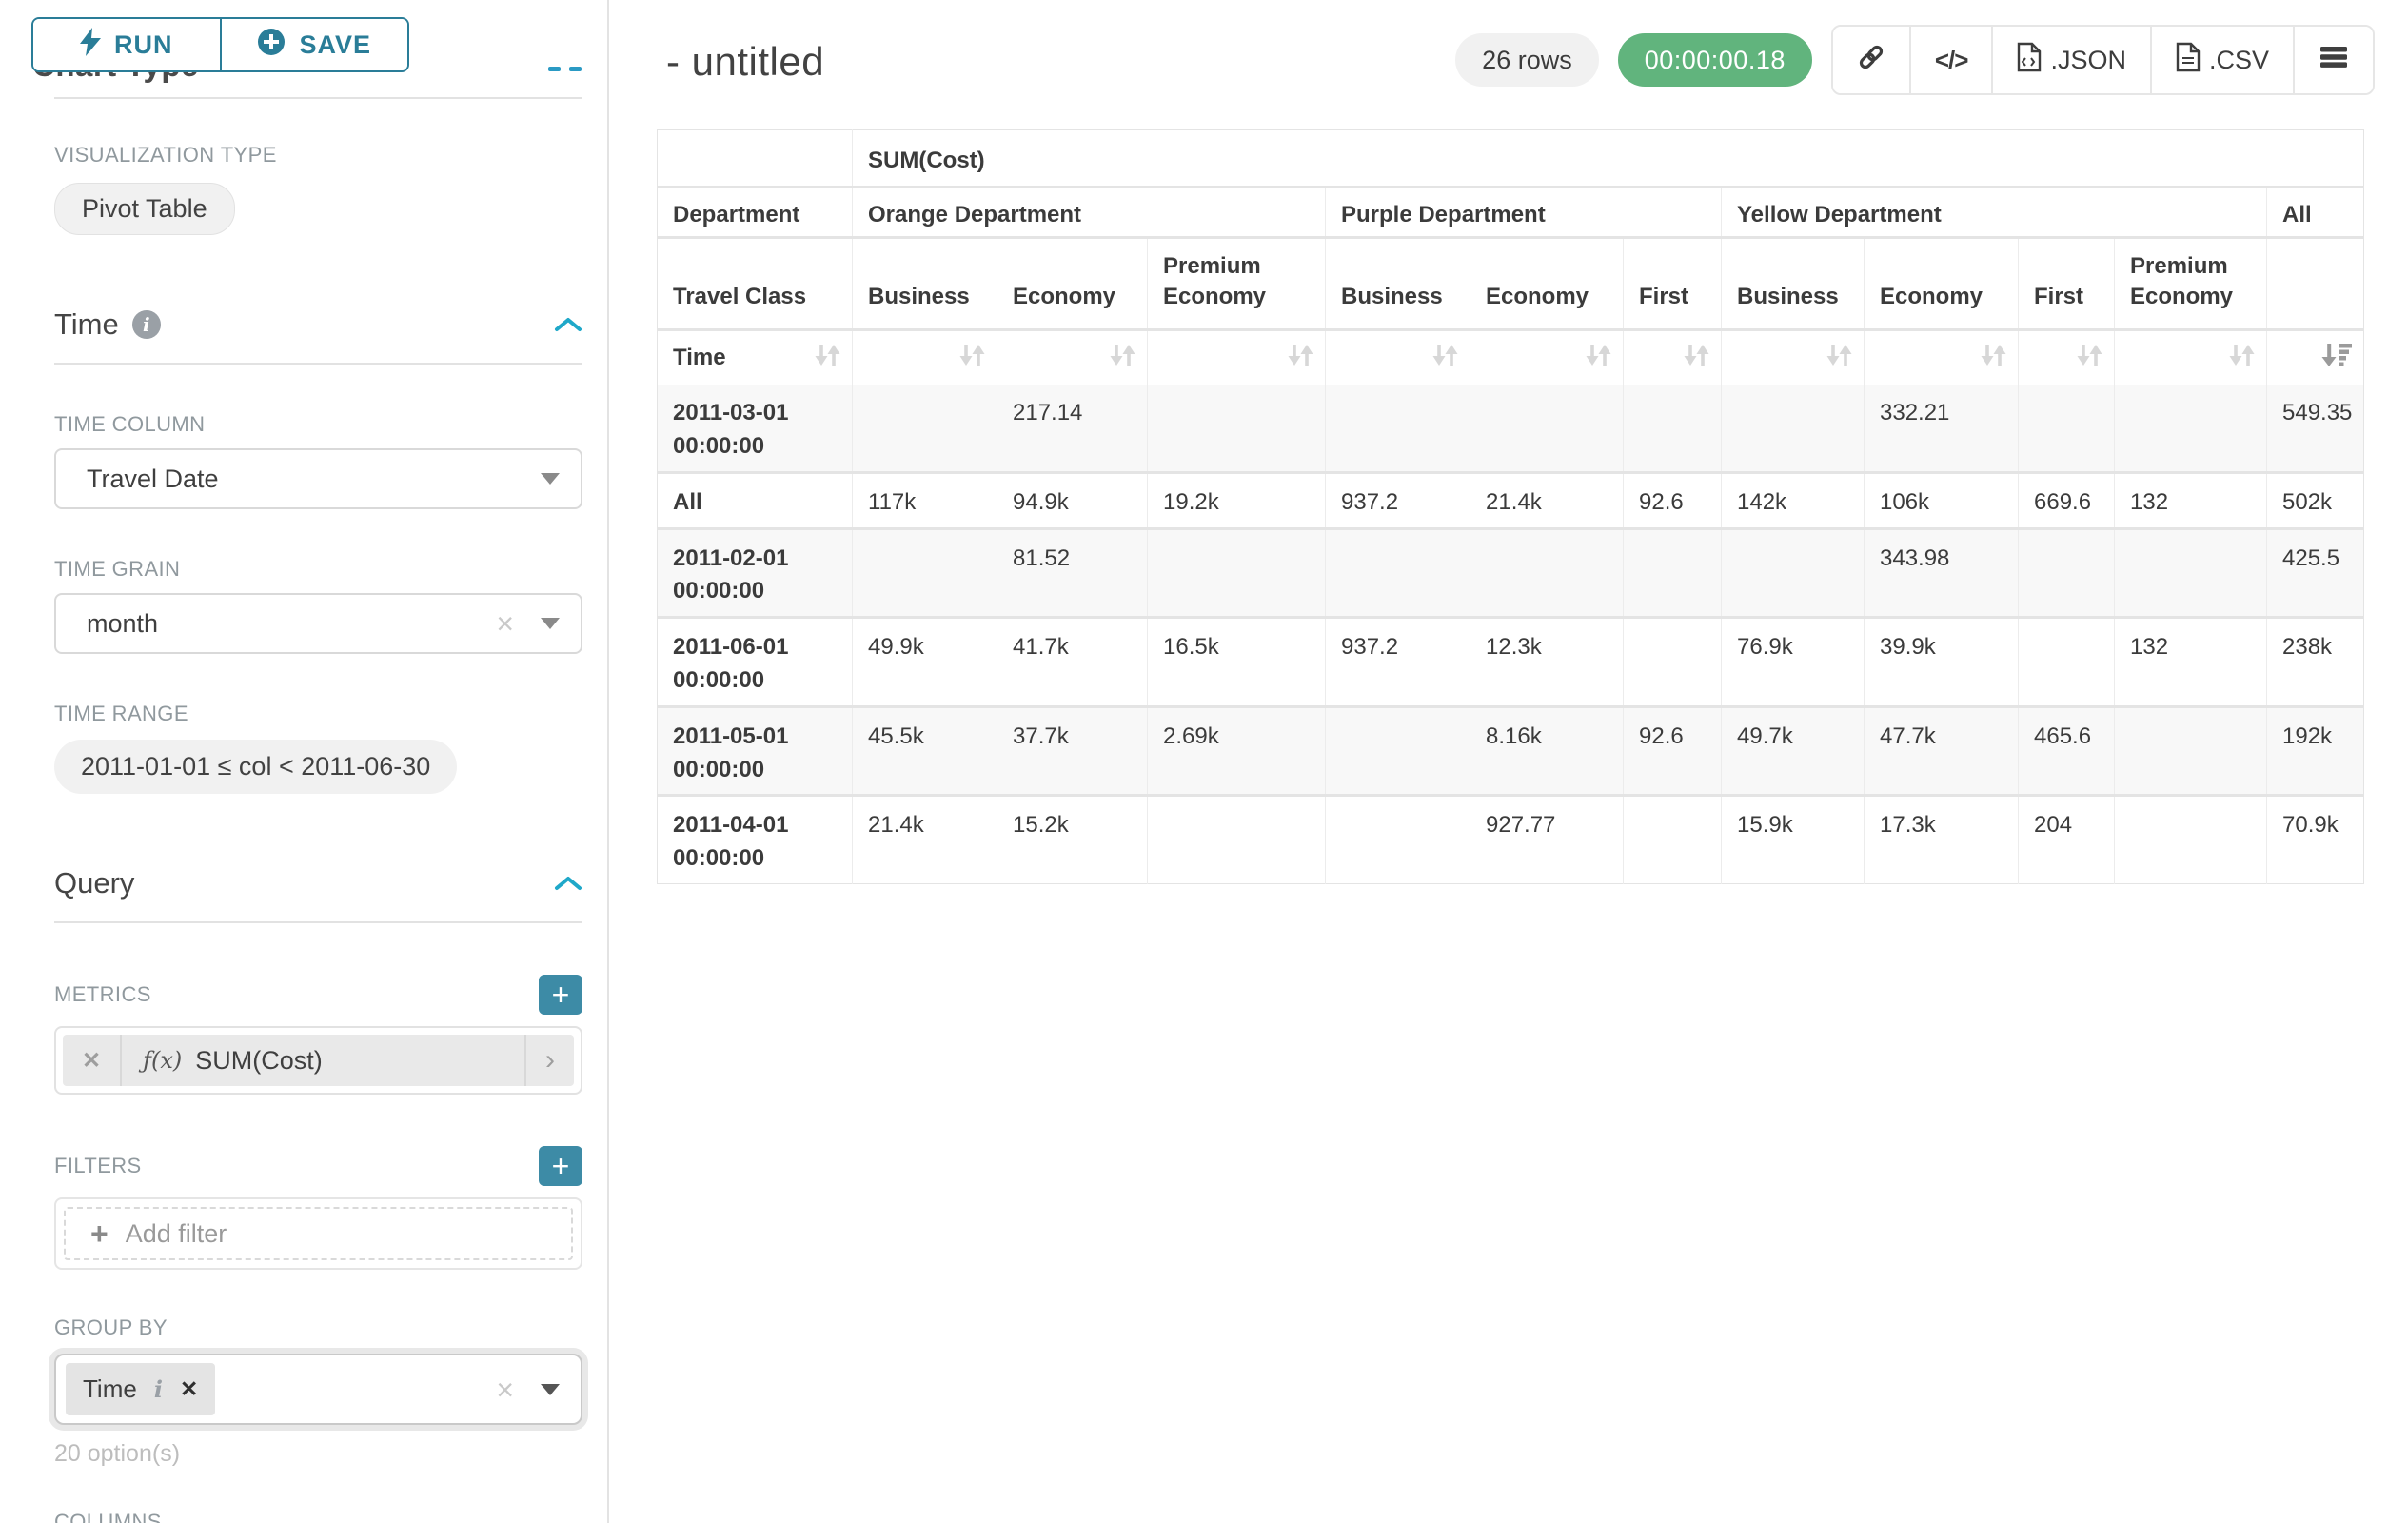  What do you see at coordinates (550, 1389) in the screenshot?
I see `caret-down-icon` at bounding box center [550, 1389].